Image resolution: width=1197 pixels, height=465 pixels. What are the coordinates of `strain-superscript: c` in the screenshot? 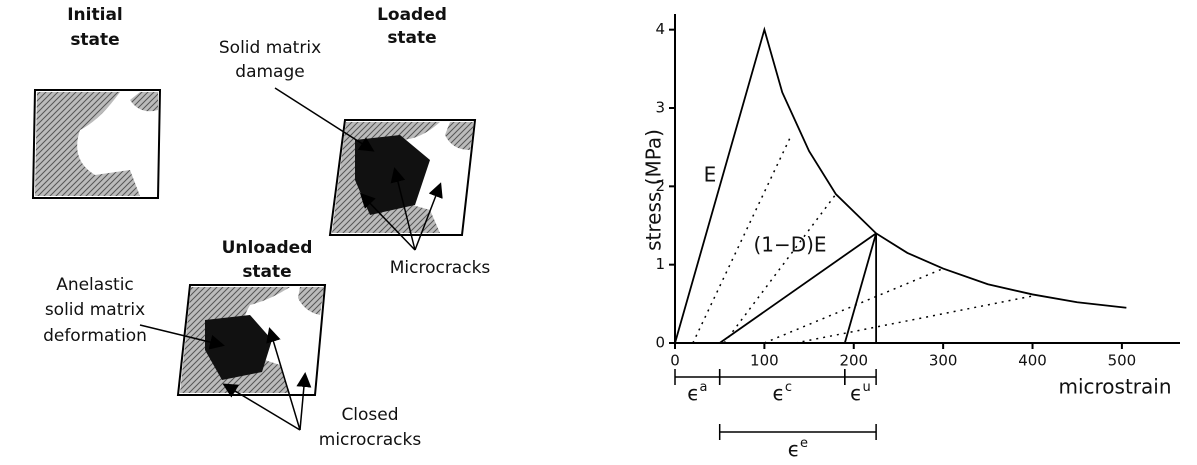 It's located at (788, 387).